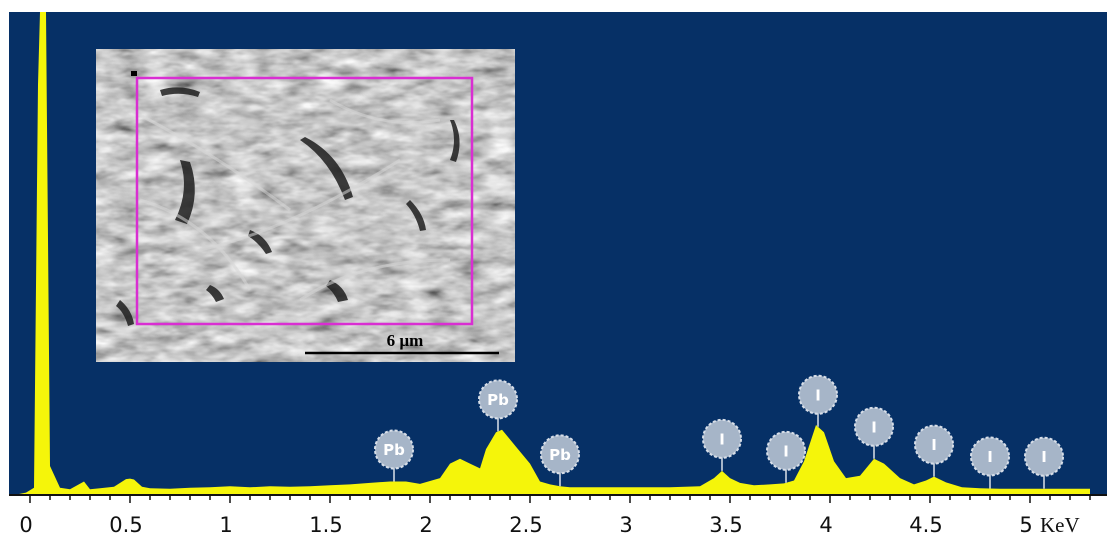  What do you see at coordinates (425, 525) in the screenshot?
I see `x-tick-label: 2` at bounding box center [425, 525].